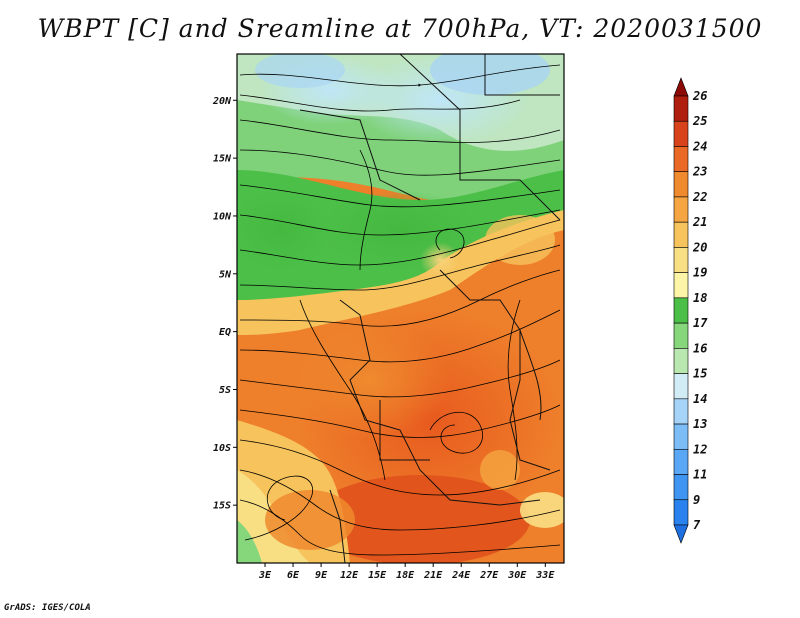  I want to click on colorbar-label: 23, so click(699, 172).